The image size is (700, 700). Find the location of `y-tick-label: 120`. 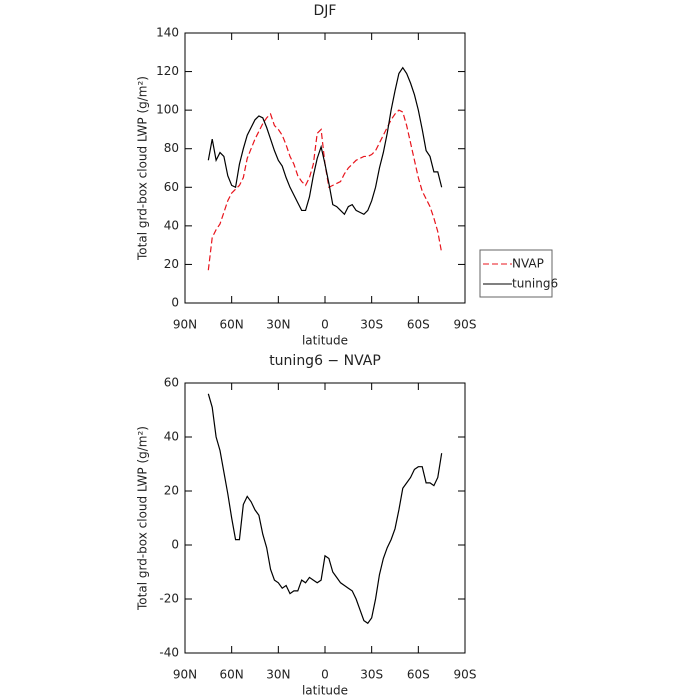

y-tick-label: 120 is located at coordinates (167, 71).